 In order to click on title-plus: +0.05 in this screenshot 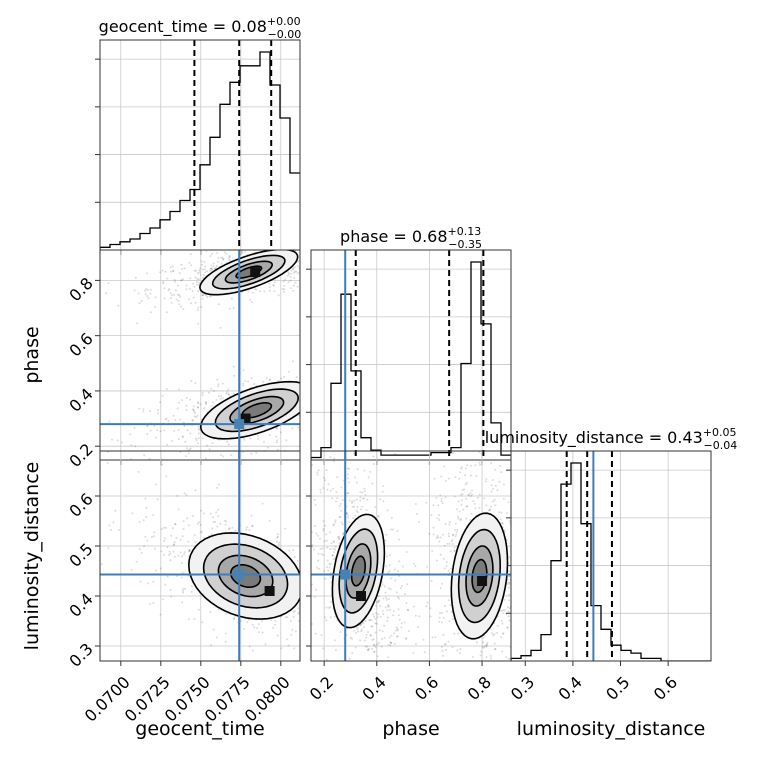, I will do `click(720, 432)`.